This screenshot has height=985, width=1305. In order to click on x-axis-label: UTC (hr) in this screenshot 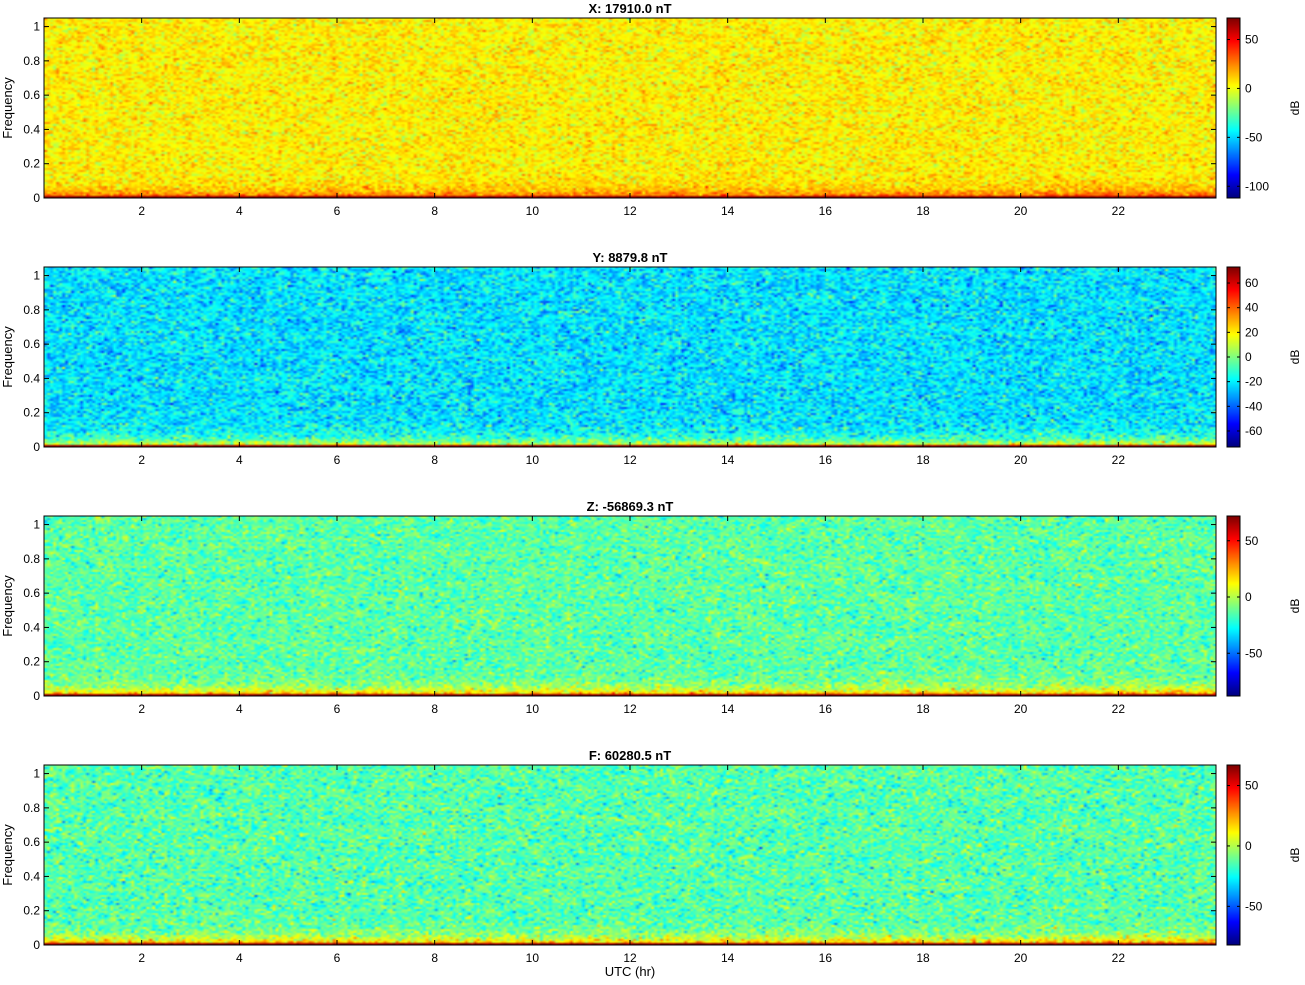, I will do `click(630, 971)`.